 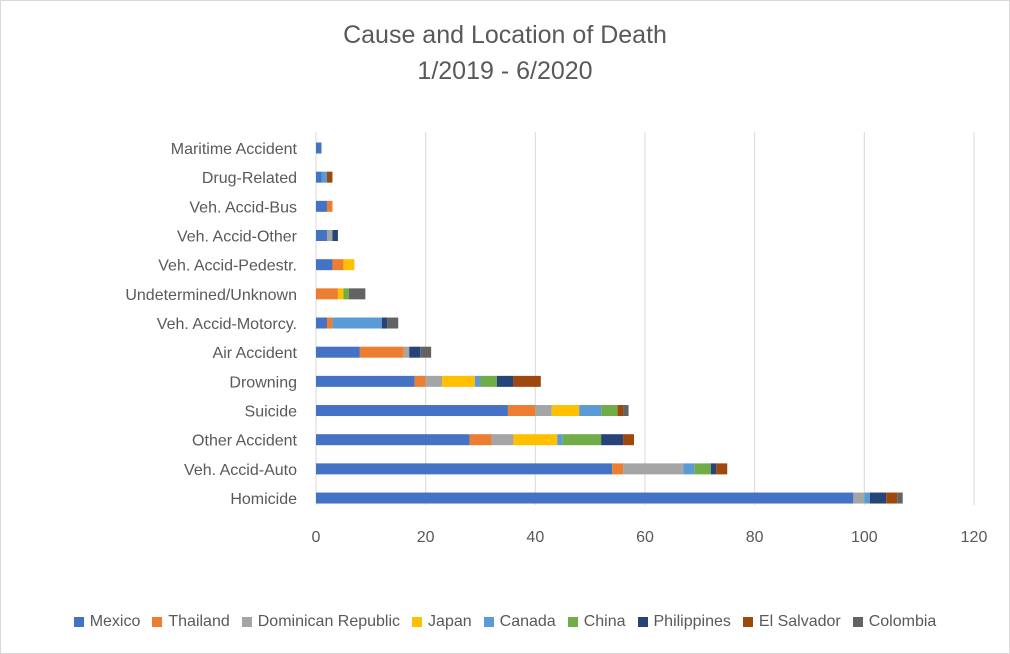 I want to click on category-label: Suicide, so click(x=271, y=412).